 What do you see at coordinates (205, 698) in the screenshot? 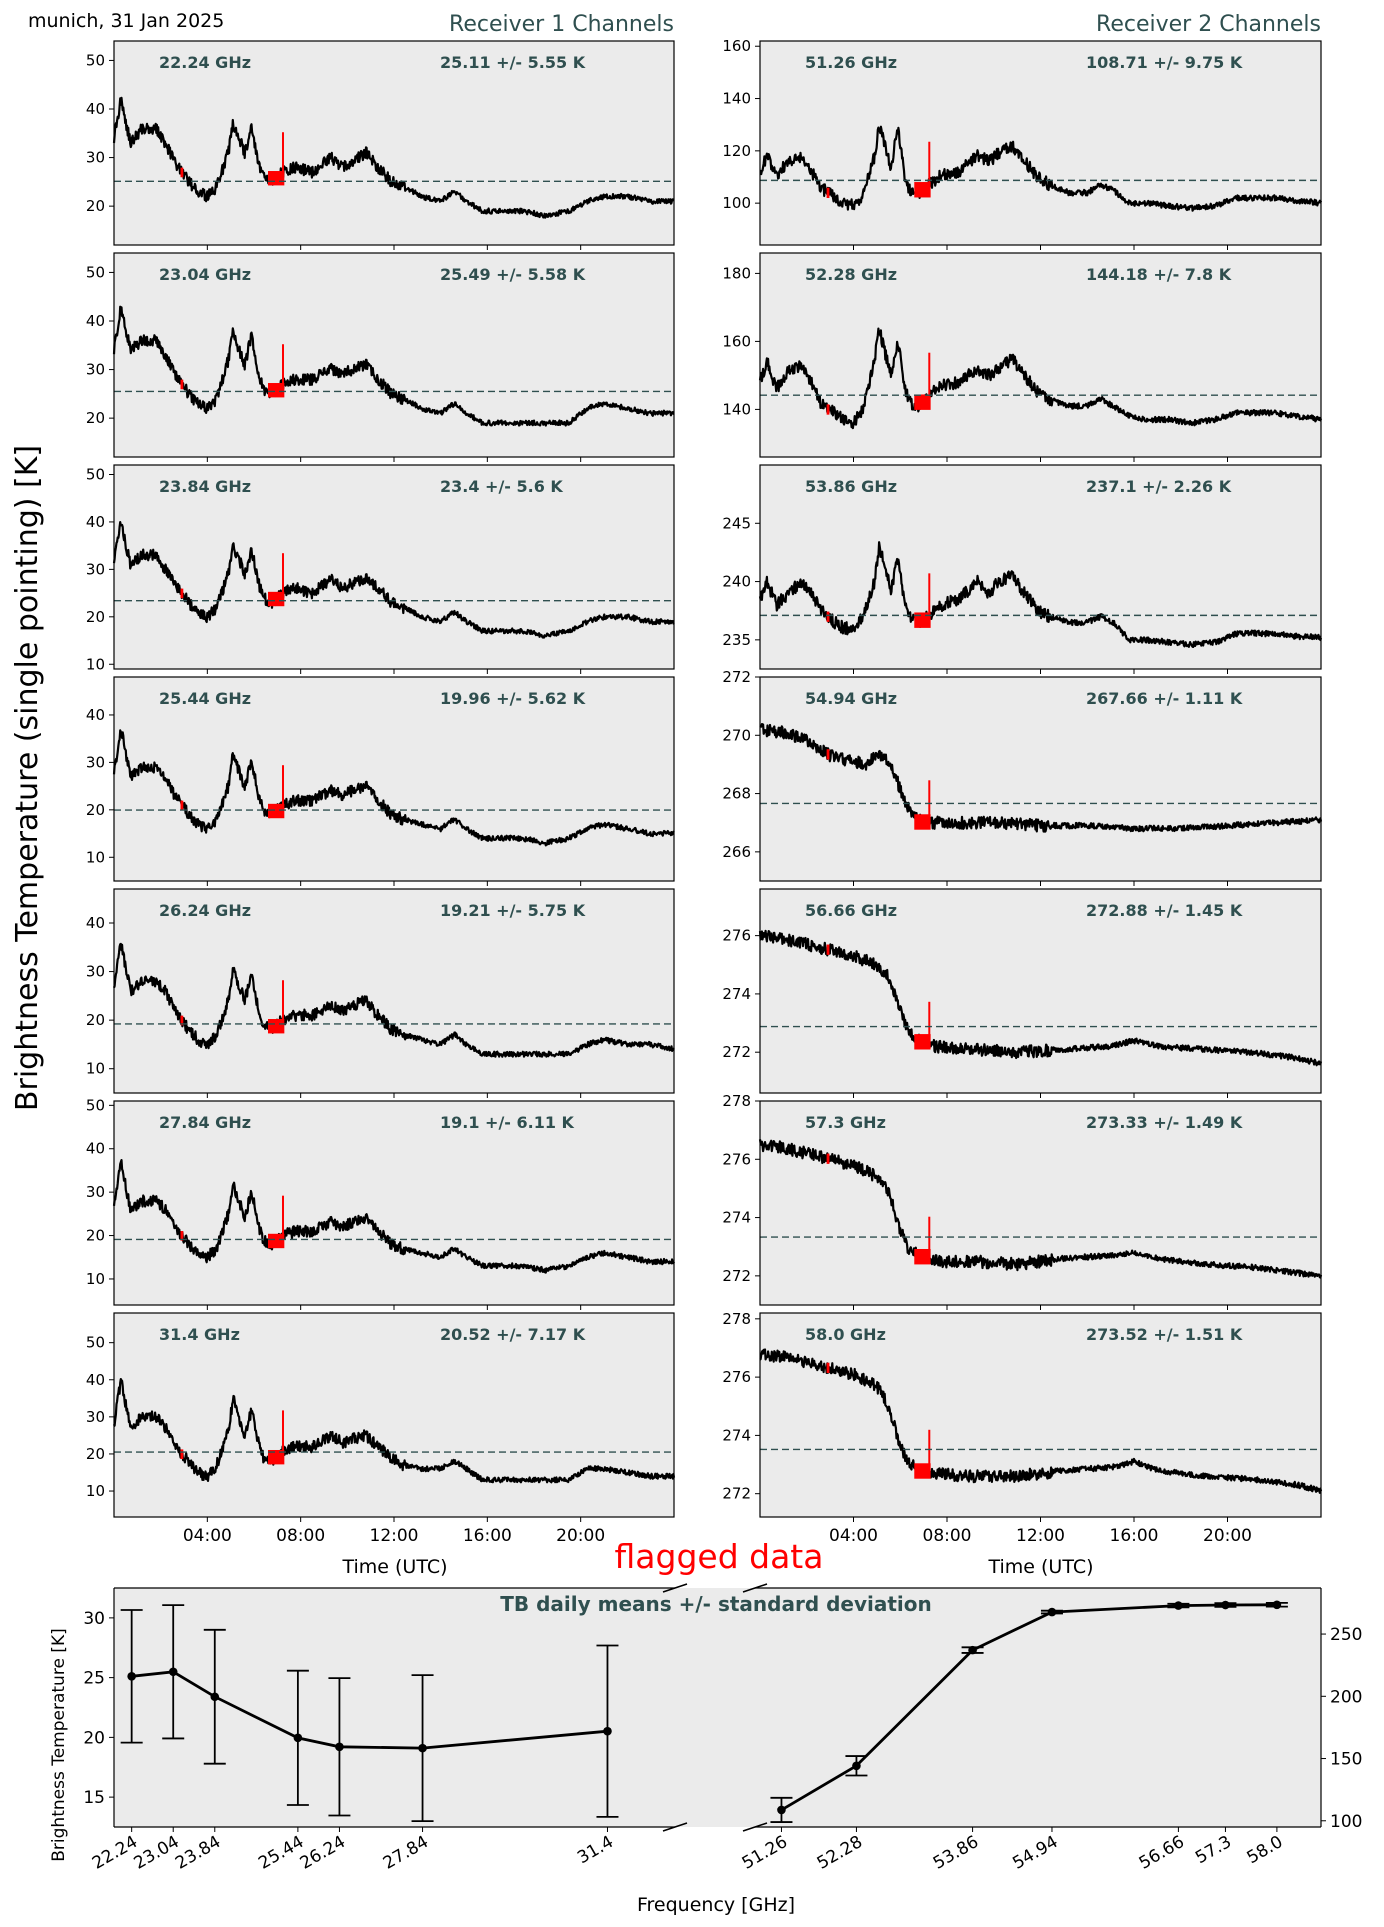
I see `channel-frequency-label: 25.44 GHz` at bounding box center [205, 698].